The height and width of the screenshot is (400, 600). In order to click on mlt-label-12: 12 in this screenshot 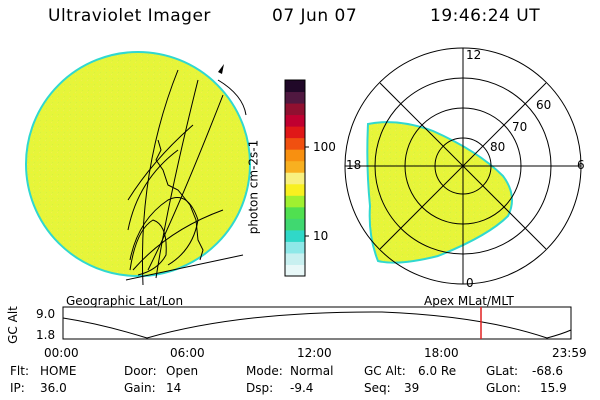, I will do `click(474, 55)`.